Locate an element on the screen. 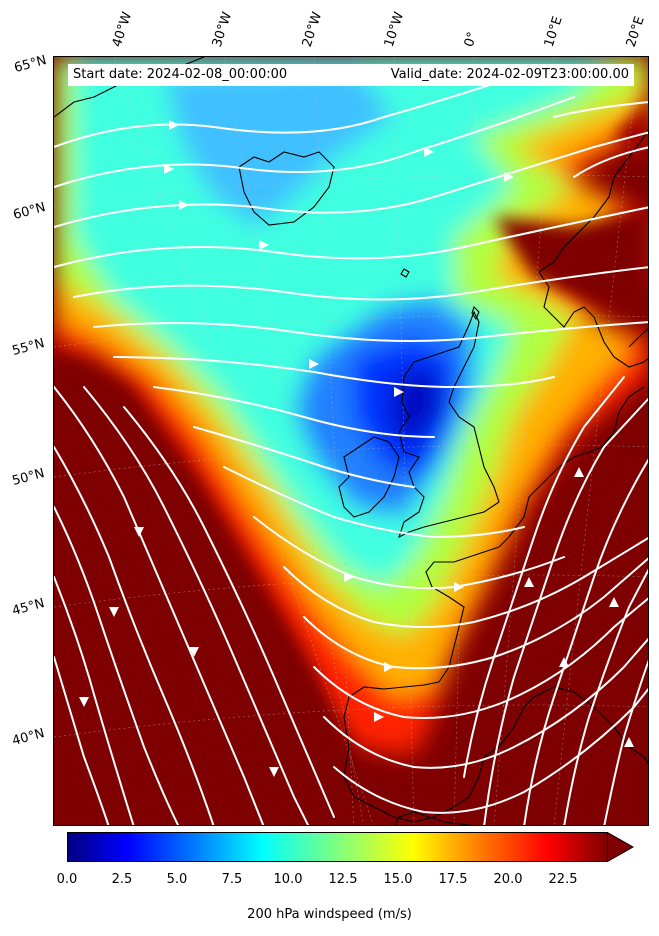 The width and height of the screenshot is (659, 936). colorbar-label: 200 hPa windspeed (m/s) is located at coordinates (329, 914).